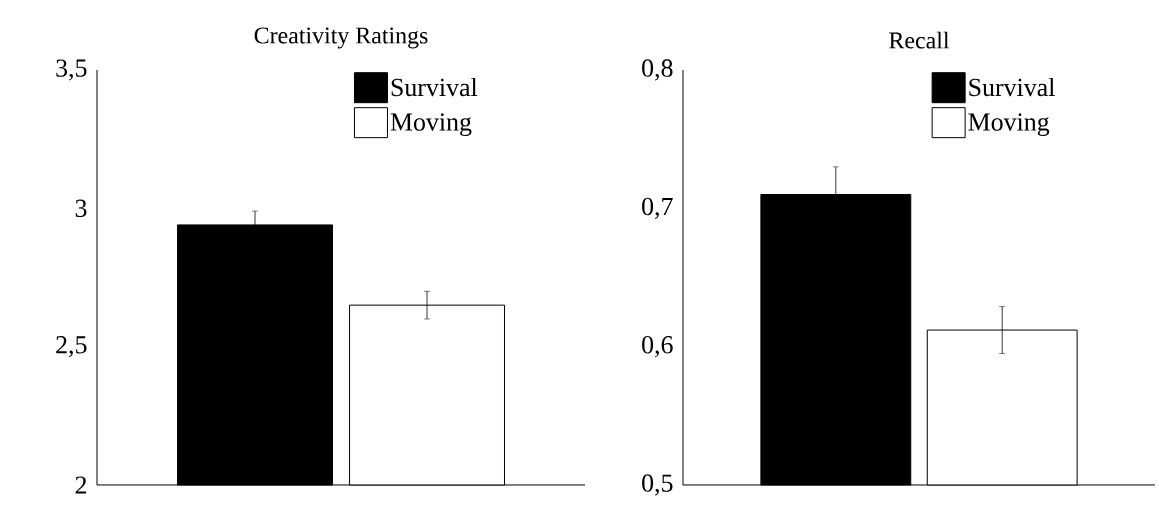 Image resolution: width=1159 pixels, height=506 pixels. I want to click on y-tick-label: 2, so click(81, 485).